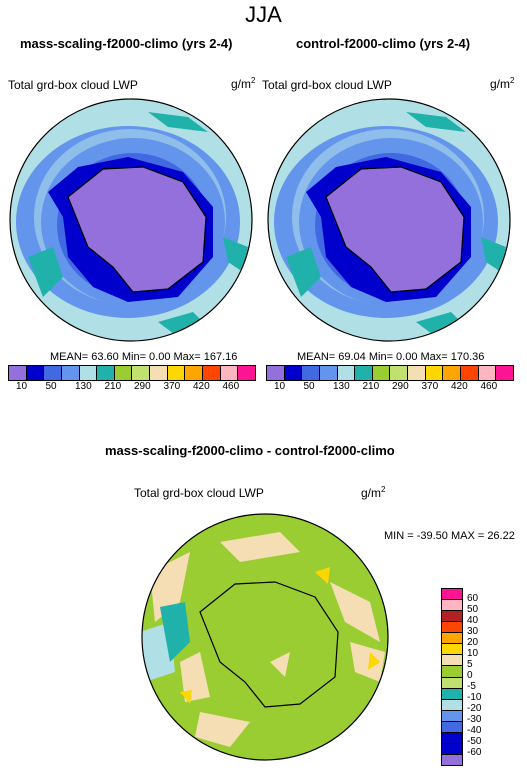  What do you see at coordinates (470, 675) in the screenshot?
I see `colorbar-label: 0` at bounding box center [470, 675].